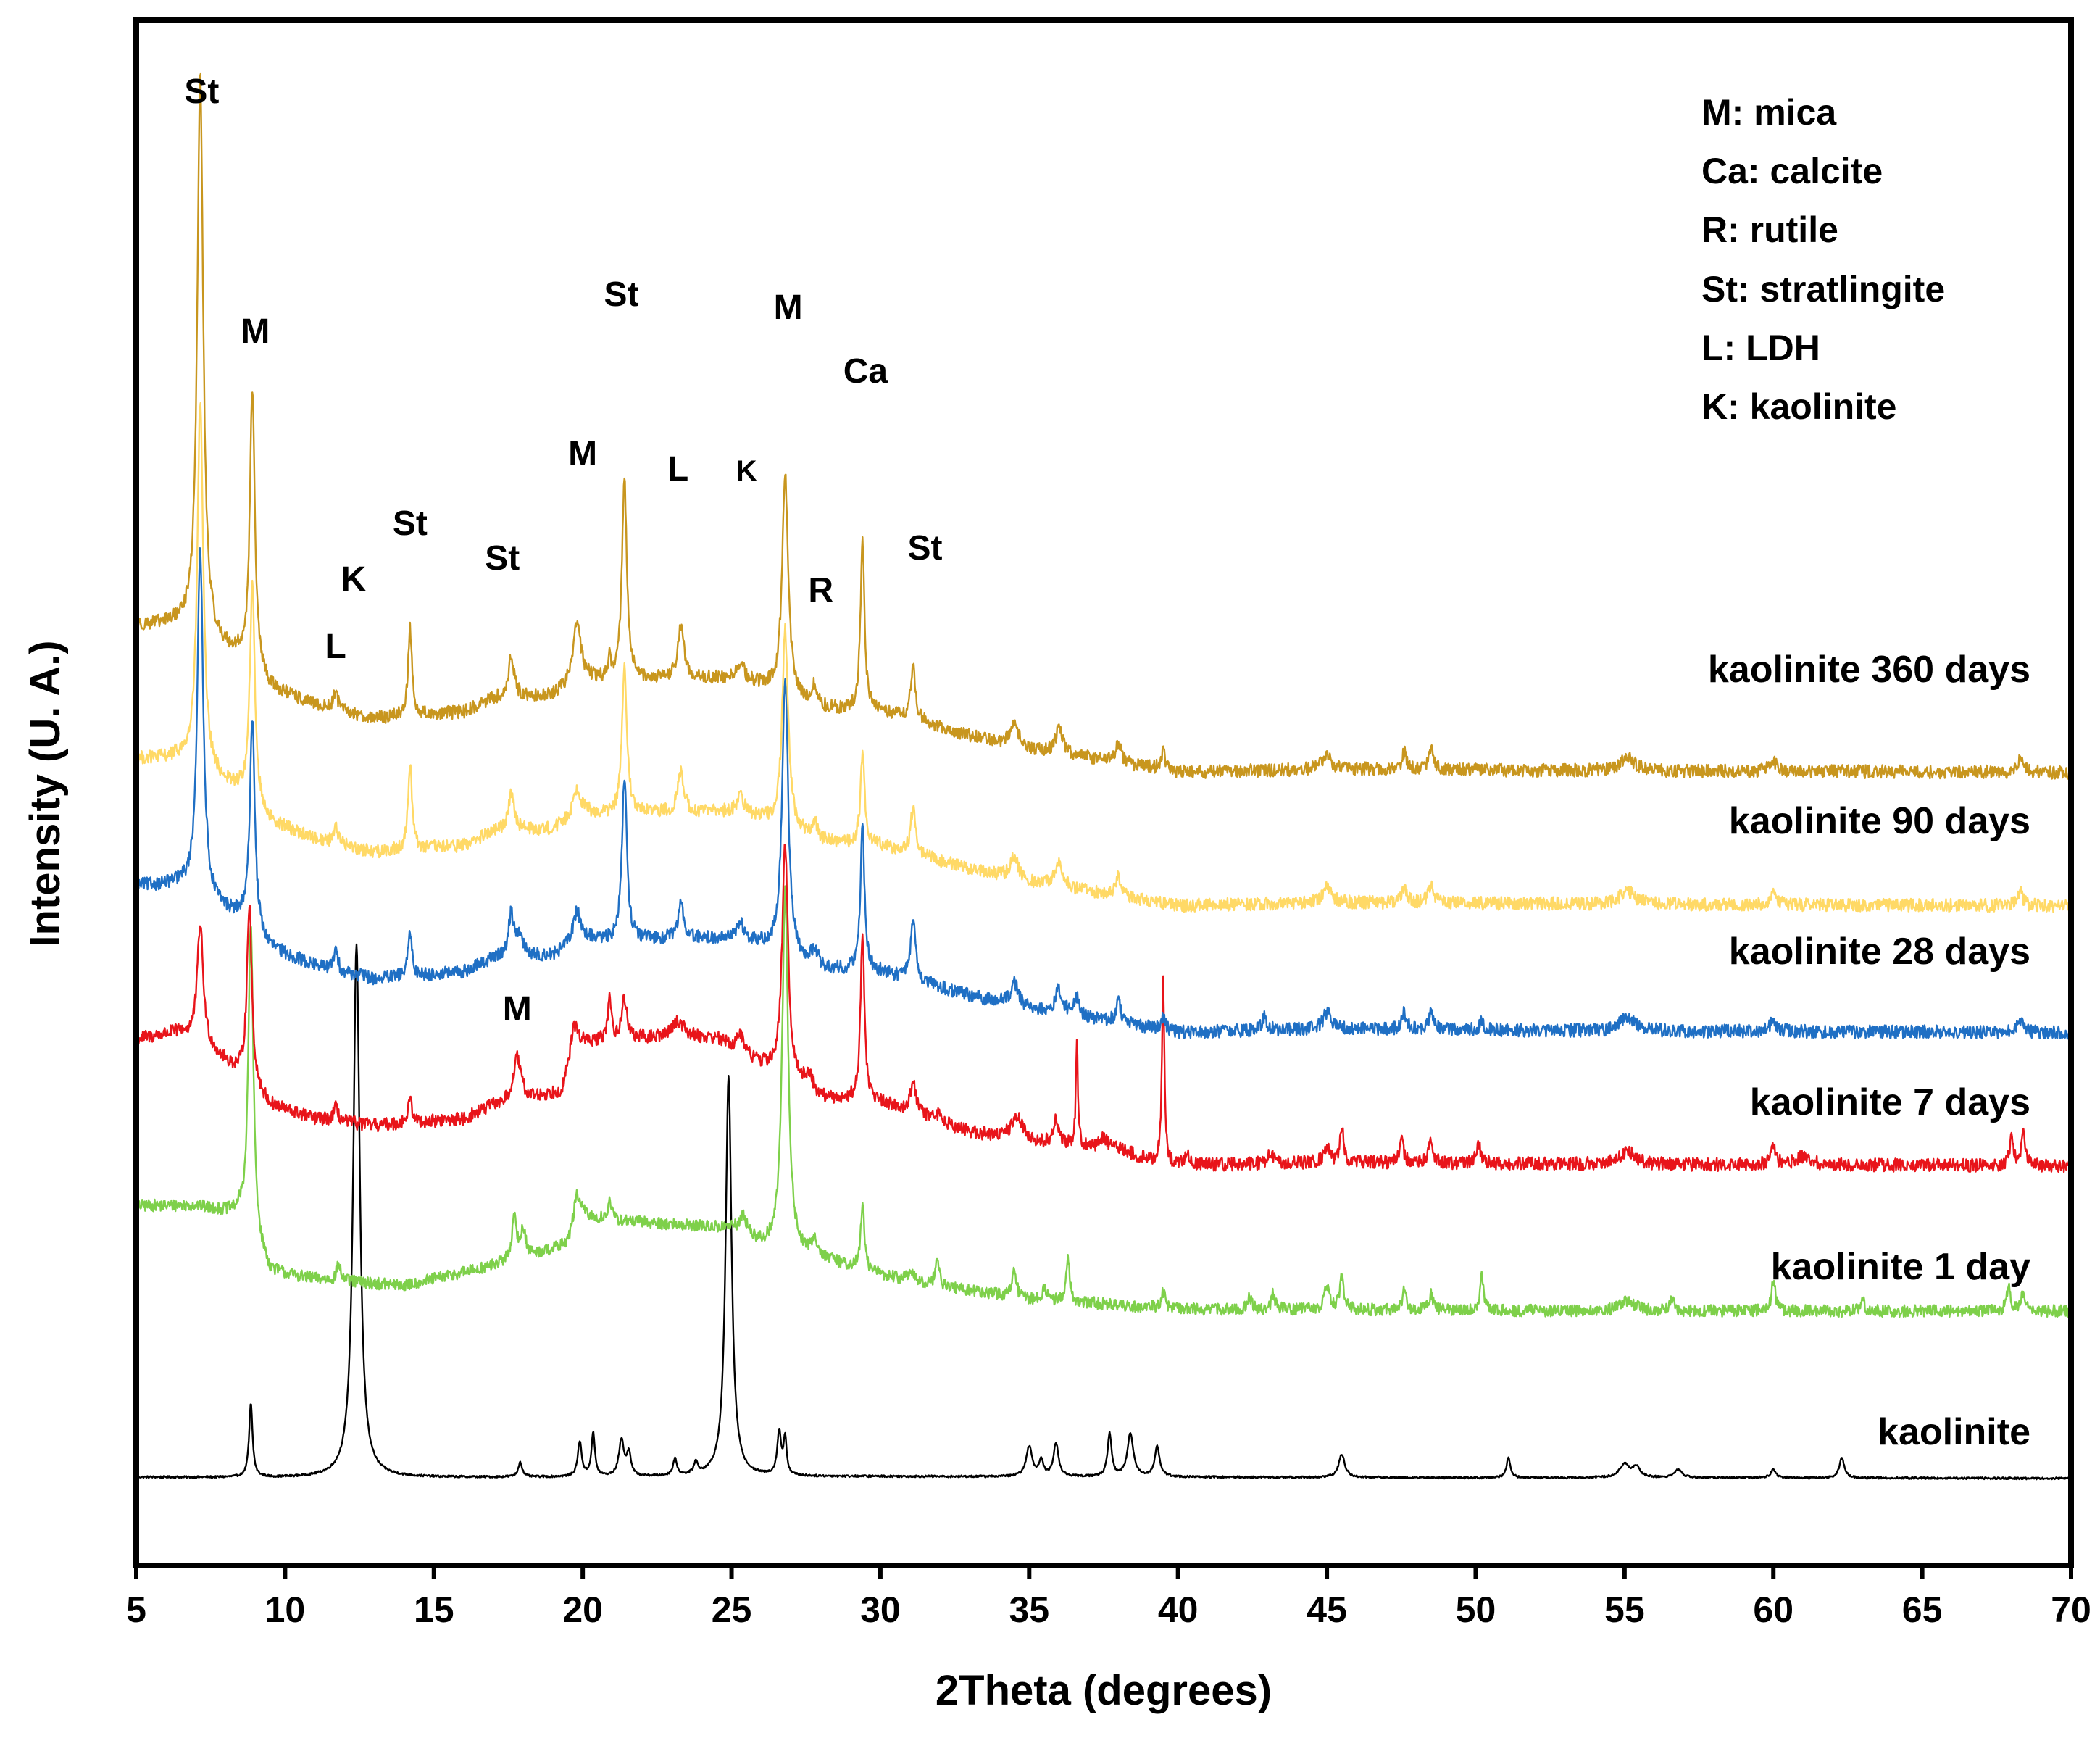  I want to click on x-tick-label: 30, so click(880, 1609).